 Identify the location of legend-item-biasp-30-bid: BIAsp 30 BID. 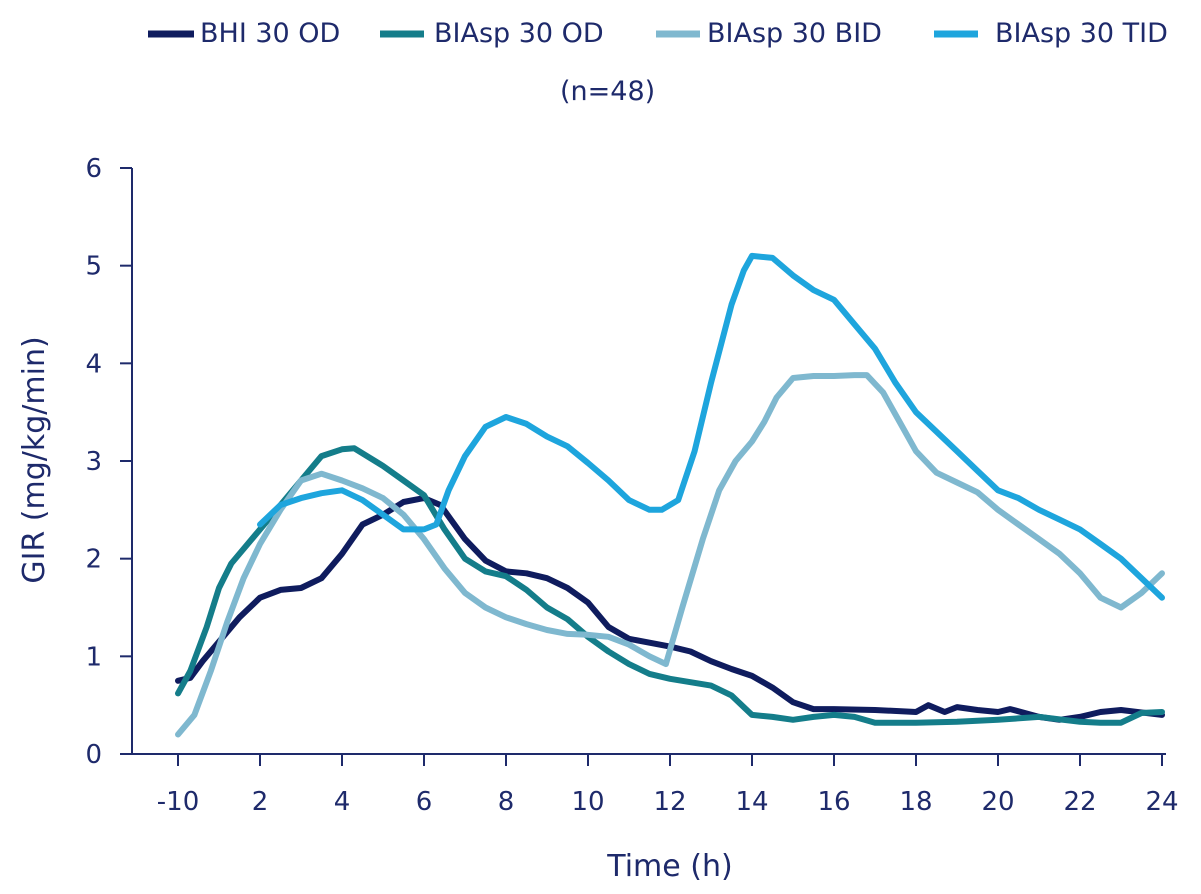
(769, 33).